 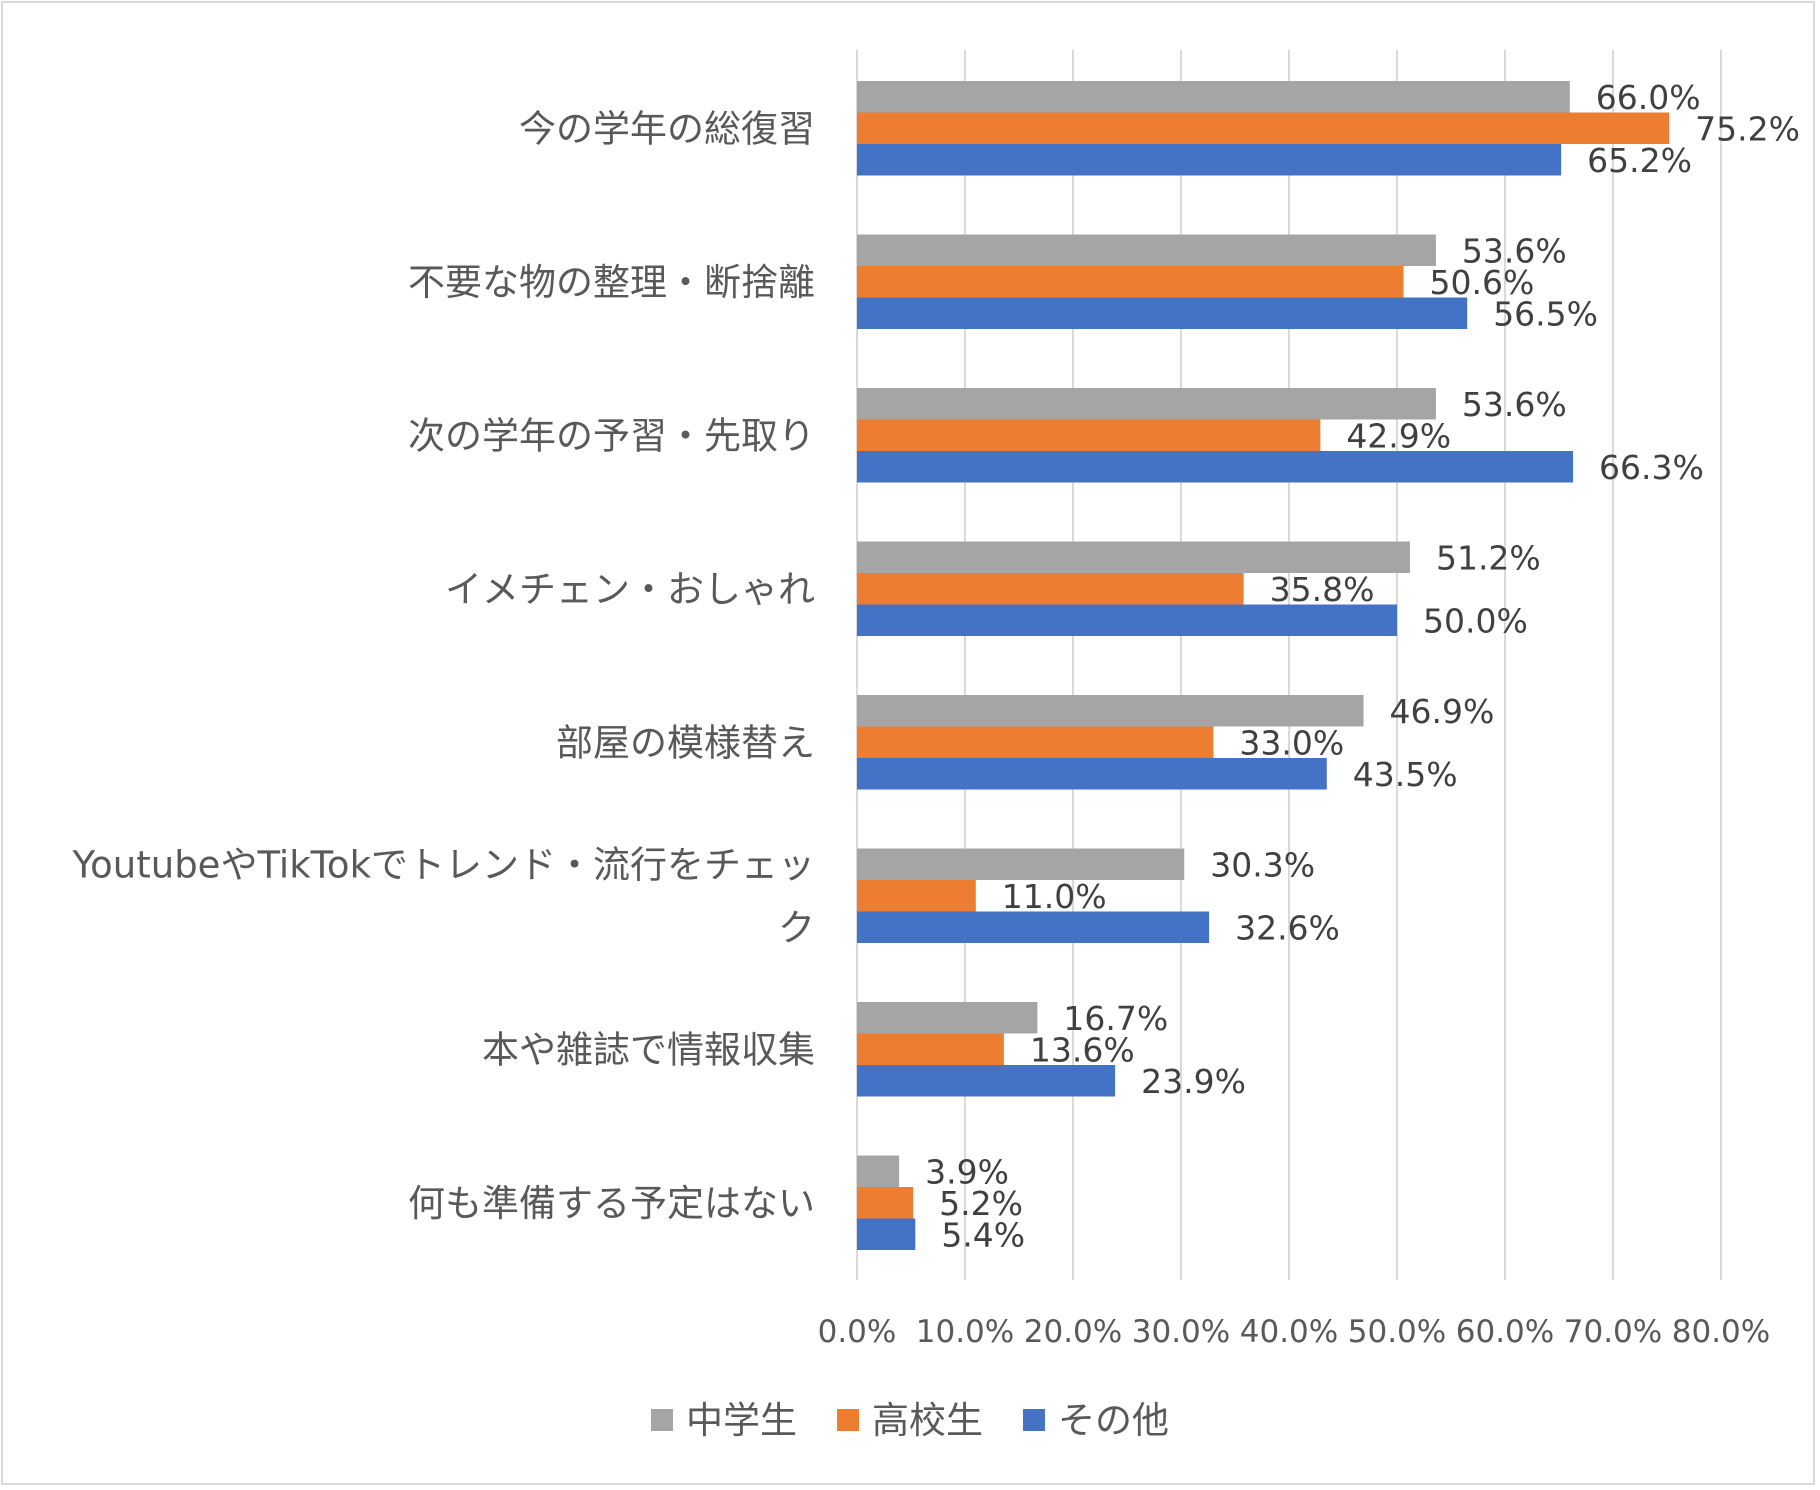 I want to click on value-label: 30.3%, so click(x=1262, y=864).